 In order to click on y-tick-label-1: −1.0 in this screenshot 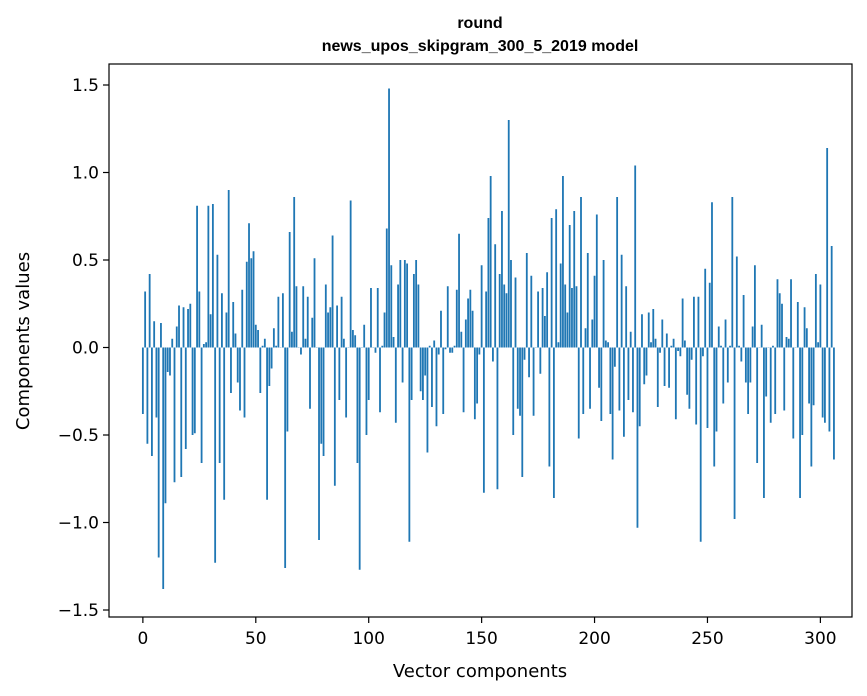, I will do `click(78, 524)`.